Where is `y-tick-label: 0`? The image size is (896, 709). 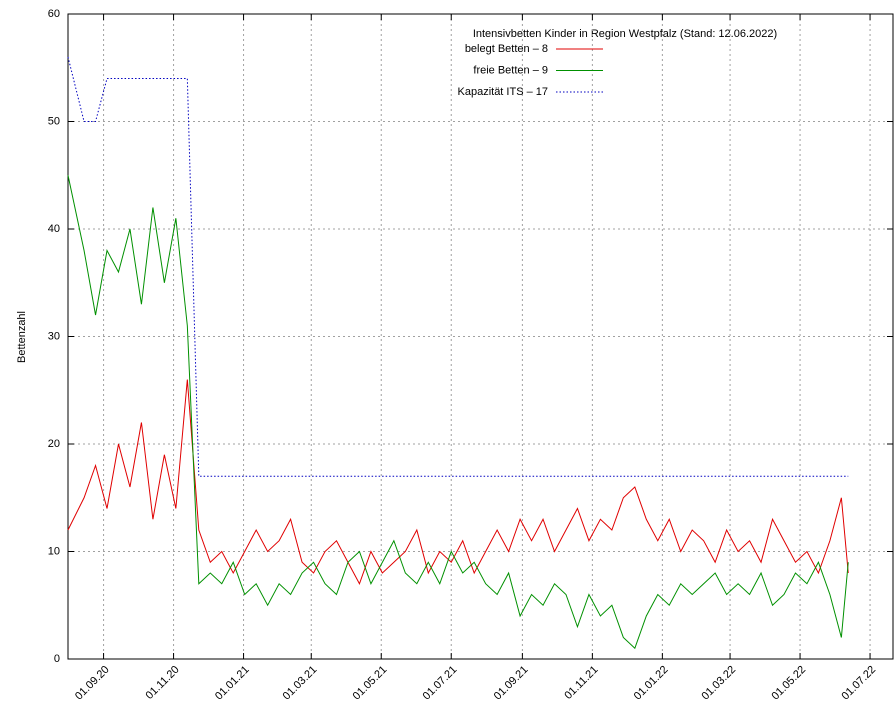 y-tick-label: 0 is located at coordinates (57, 659).